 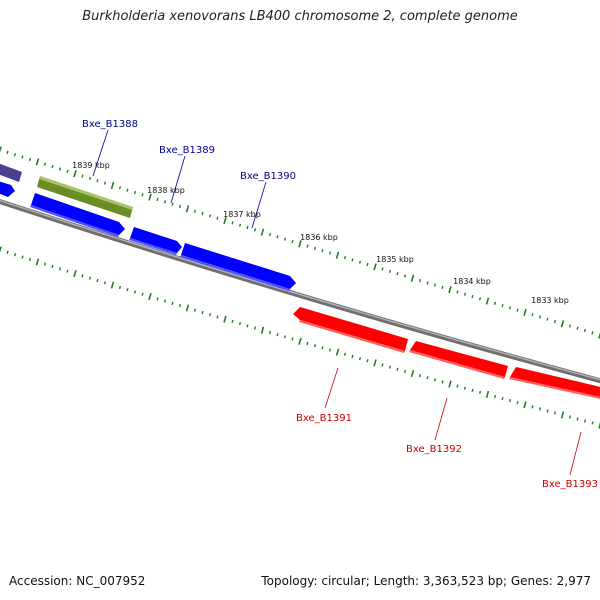 What do you see at coordinates (110, 124) in the screenshot?
I see `gene-label-bxe-b1388: Bxe_B1388` at bounding box center [110, 124].